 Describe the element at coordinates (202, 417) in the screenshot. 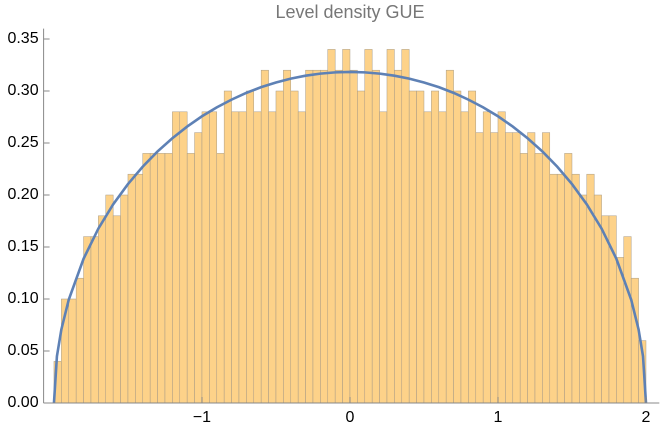

I see `x-tick-label: −1` at that location.